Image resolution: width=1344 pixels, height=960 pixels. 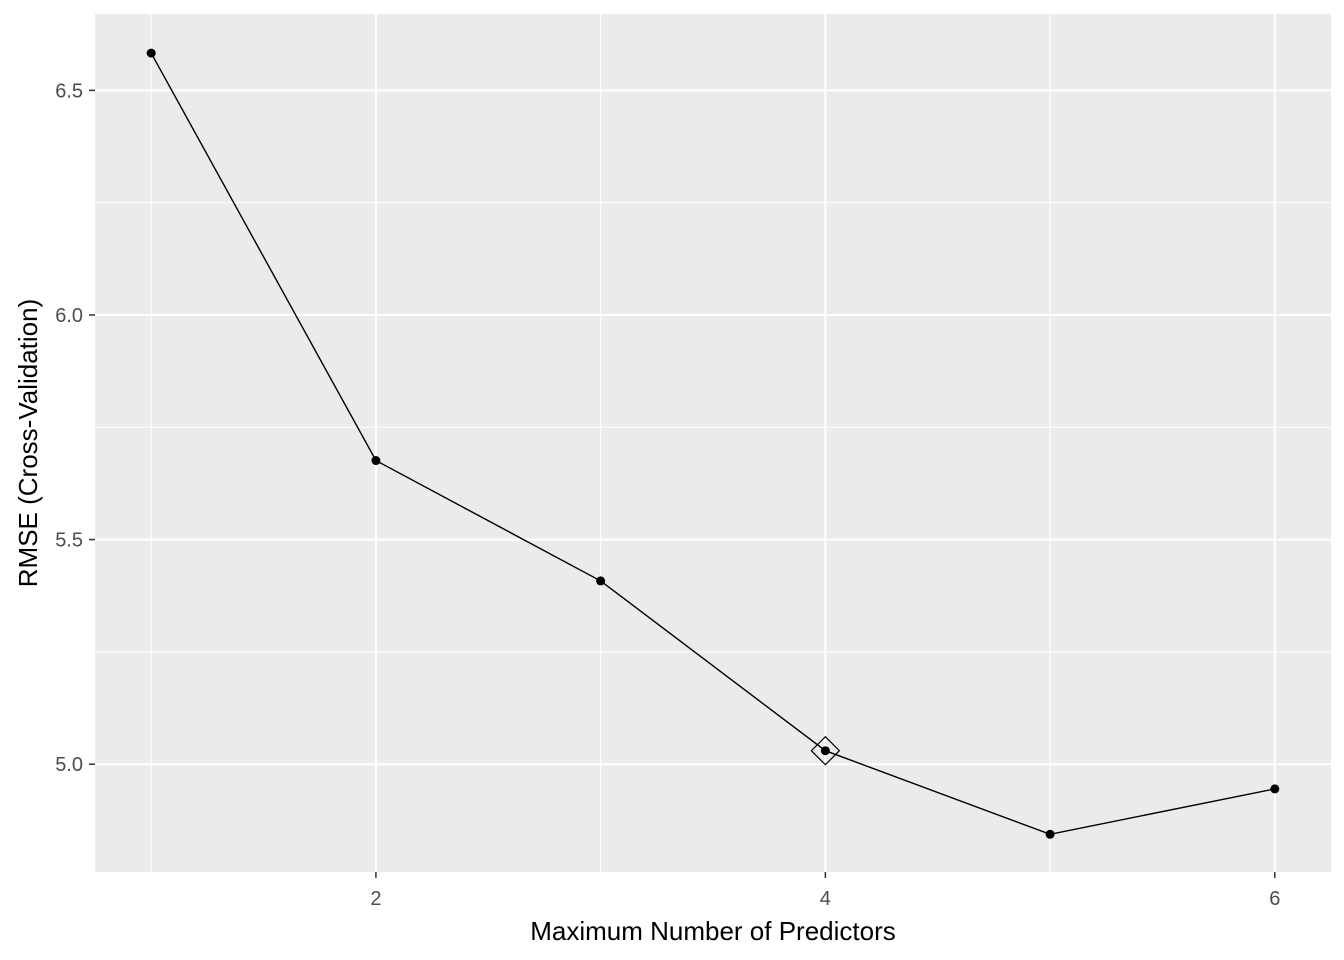 What do you see at coordinates (825, 899) in the screenshot?
I see `x-tick-label: 4` at bounding box center [825, 899].